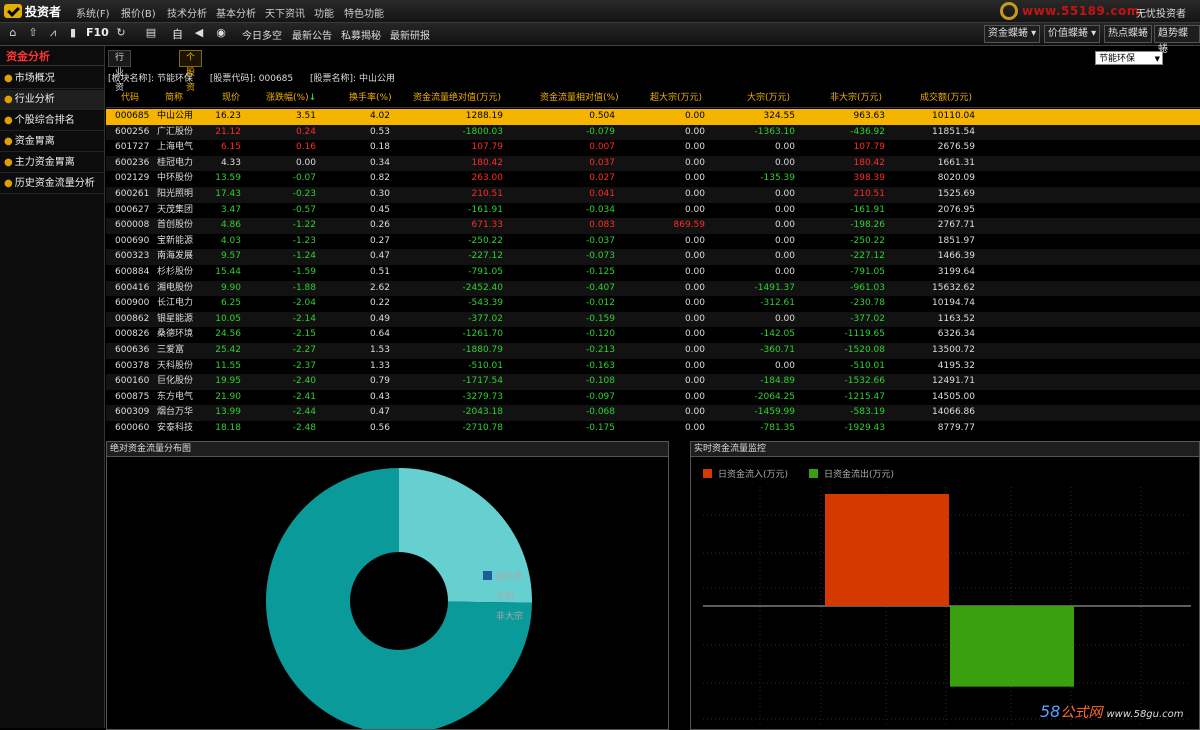 The height and width of the screenshot is (730, 1200). Describe the element at coordinates (73, 32) in the screenshot. I see `bar-icon: ▮` at that location.